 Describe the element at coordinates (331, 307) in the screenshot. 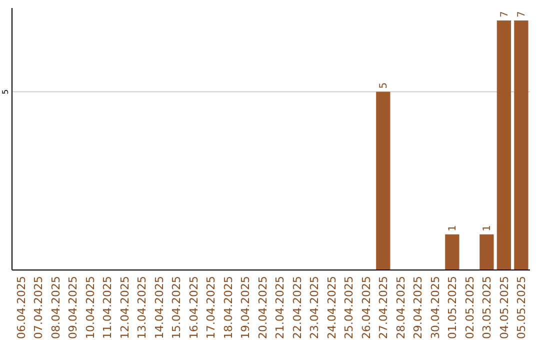

I see `x-tick-label: 24.04.2025` at that location.